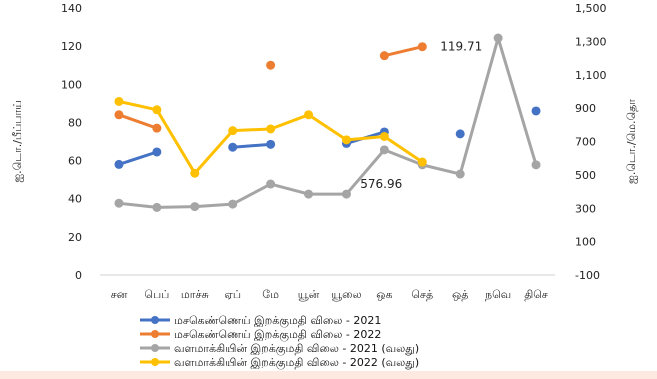  I want to click on legend-item: மசகெண்ணெய் இறக்குமதி விலை - 2021, so click(260, 321).